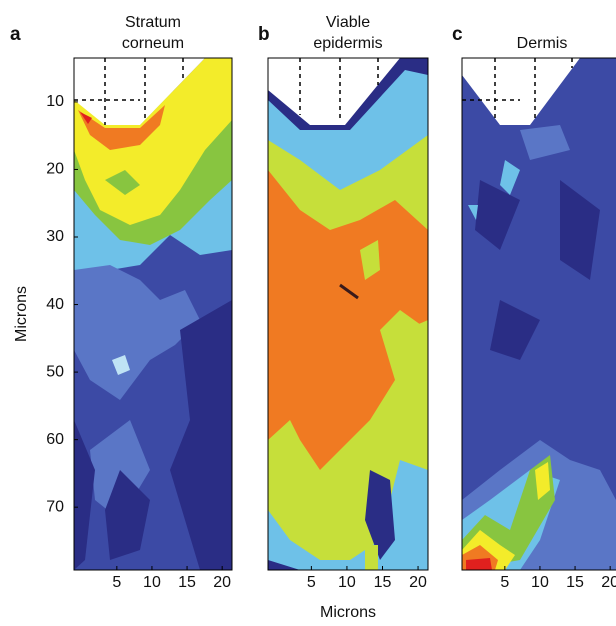 The height and width of the screenshot is (626, 616). I want to click on y-tick-label: 60, so click(55, 439).